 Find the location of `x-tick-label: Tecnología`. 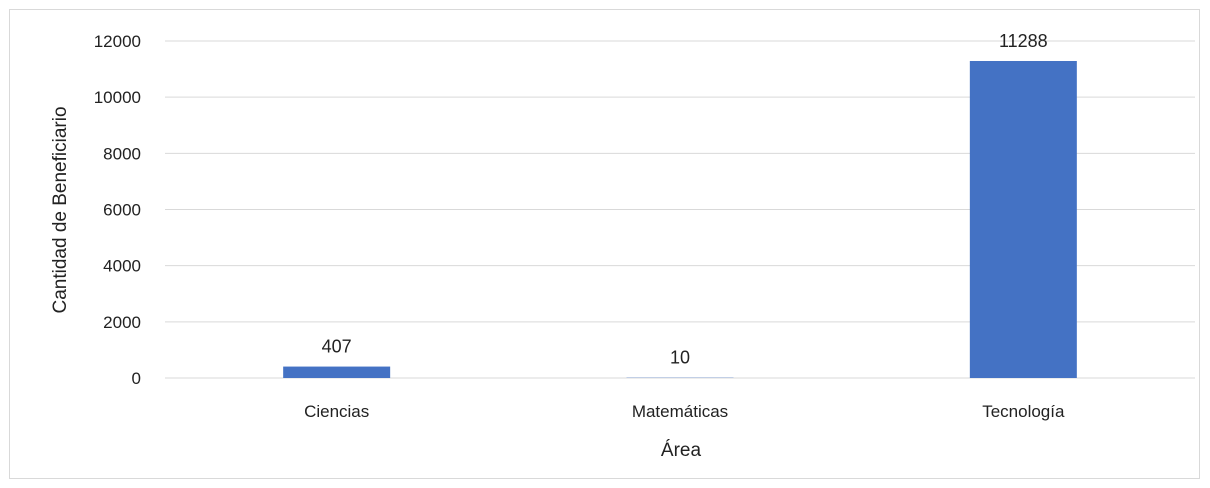

x-tick-label: Tecnología is located at coordinates (1023, 411).